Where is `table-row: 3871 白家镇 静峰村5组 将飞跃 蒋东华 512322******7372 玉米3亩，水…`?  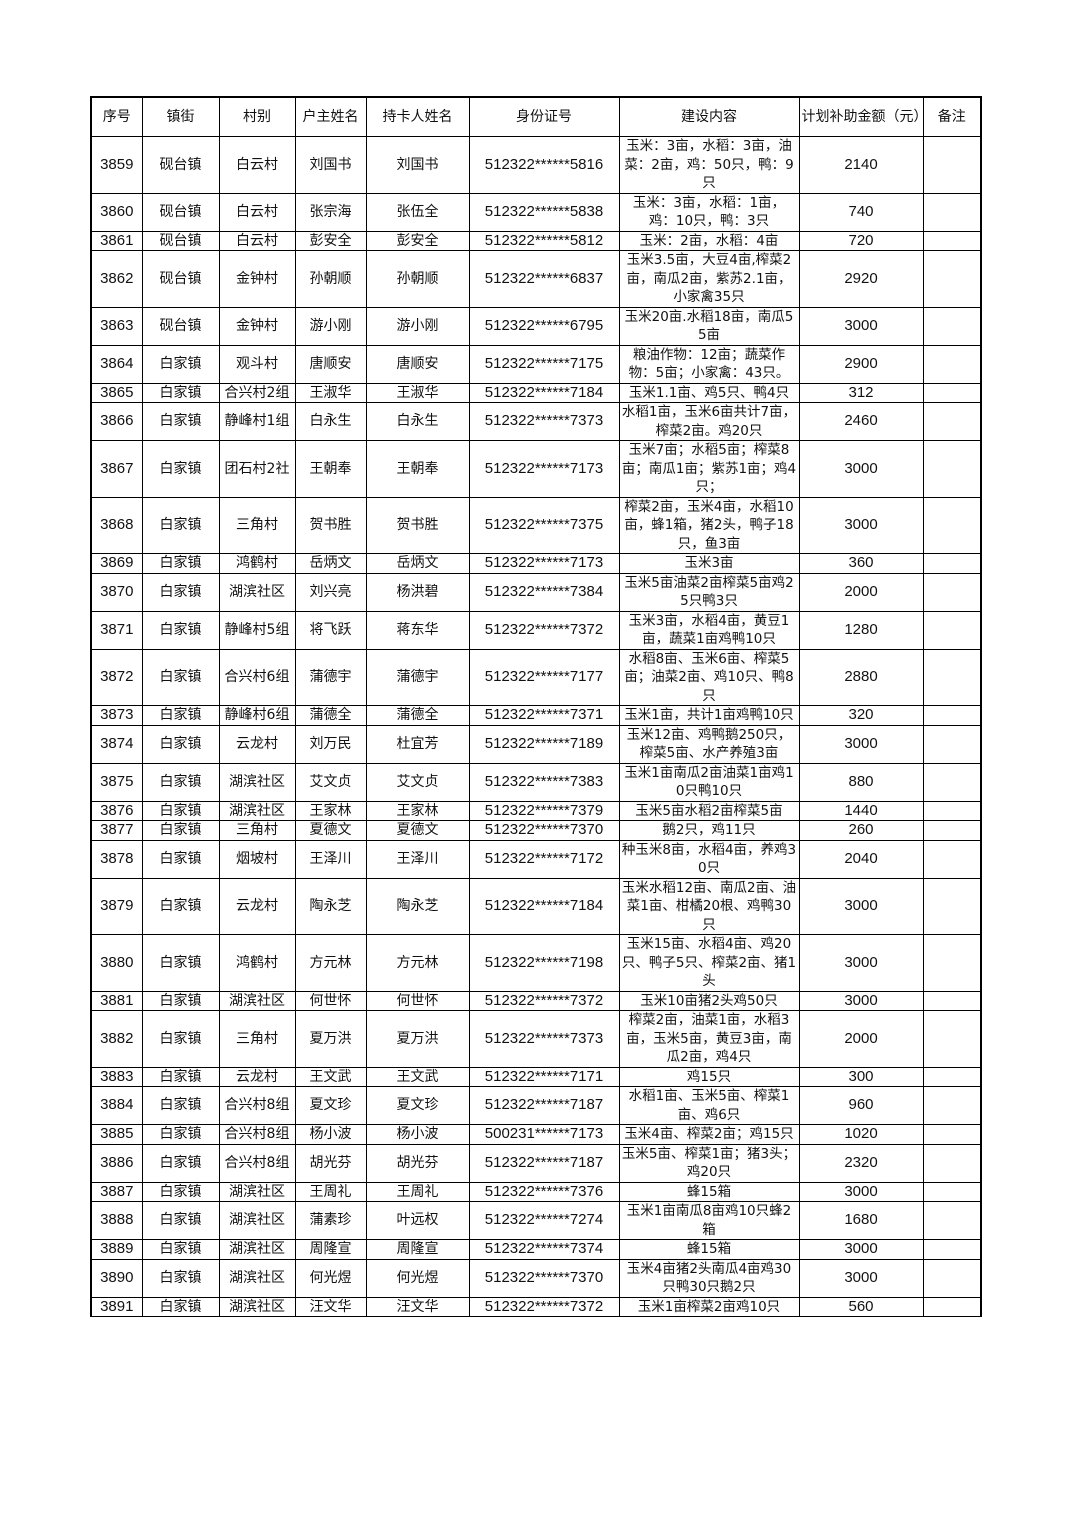
table-row: 3871 白家镇 静峰村5组 将飞跃 蒋东华 512322******7372 玉米3亩，水… is located at coordinates (536, 630).